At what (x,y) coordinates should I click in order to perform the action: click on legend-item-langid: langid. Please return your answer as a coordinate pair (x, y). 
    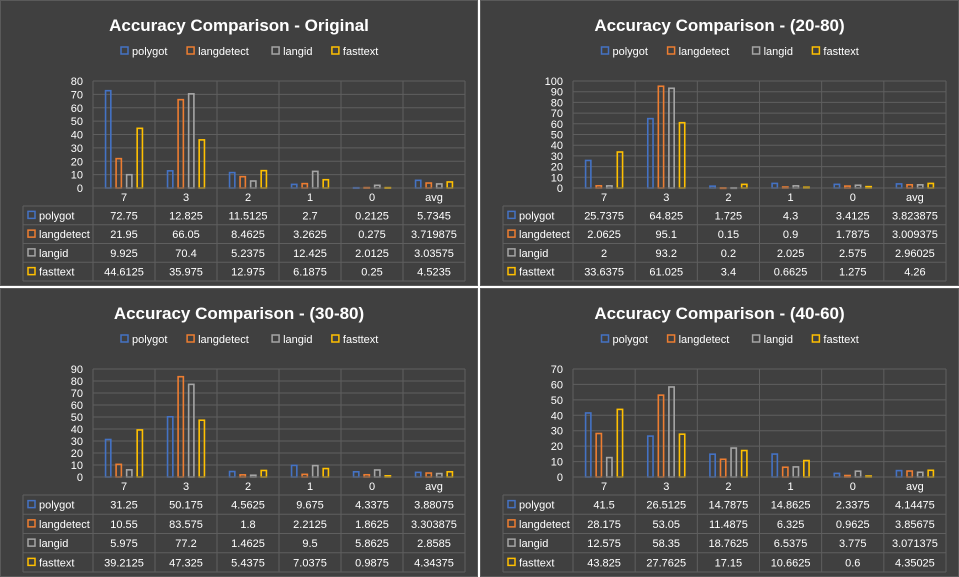
    Looking at the image, I should click on (772, 52).